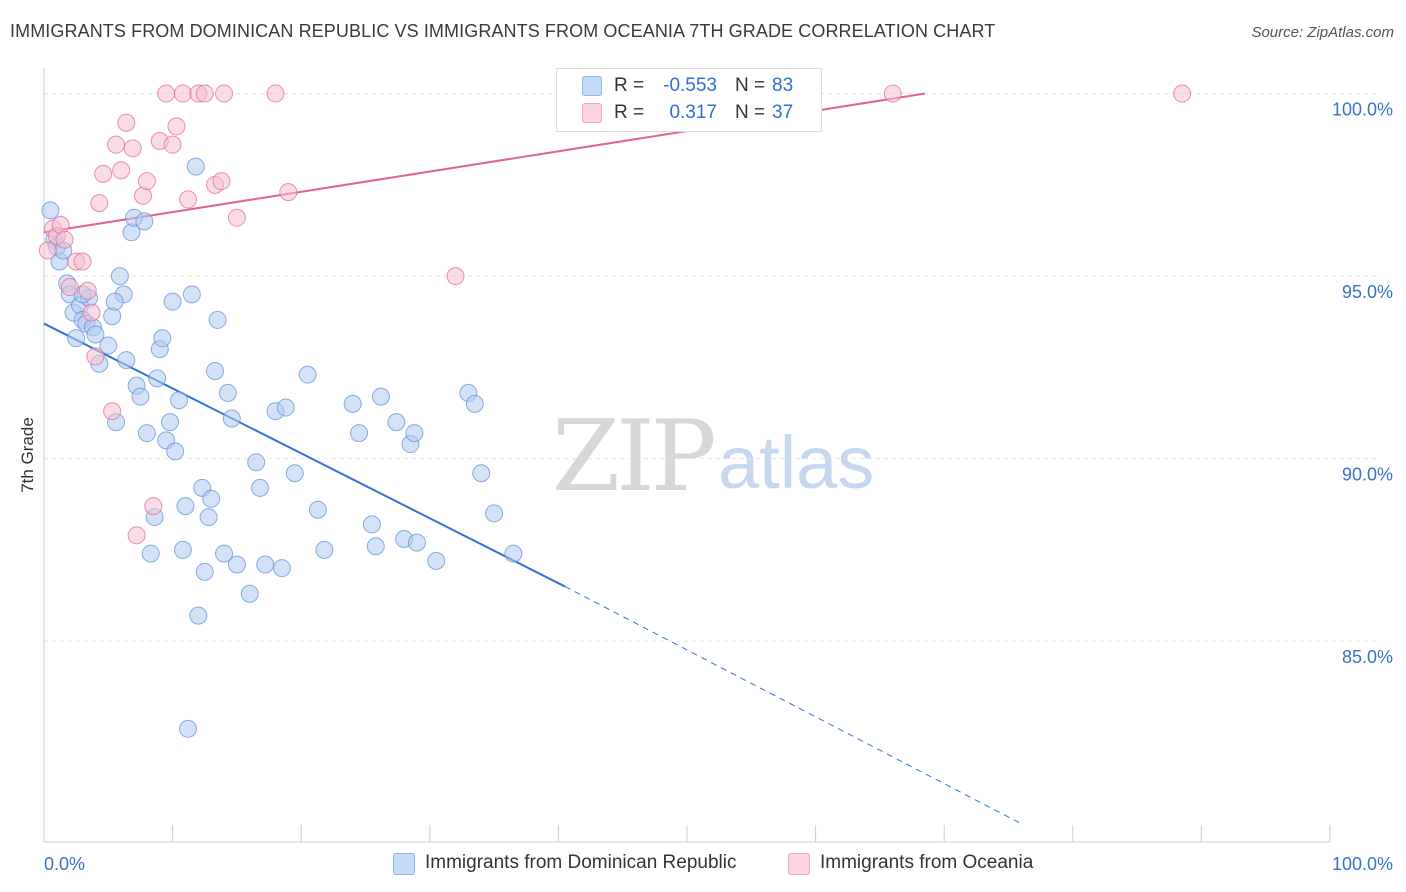 This screenshot has width=1406, height=892. Describe the element at coordinates (1362, 110) in the screenshot. I see `y-tick-label: 100.0%` at that location.